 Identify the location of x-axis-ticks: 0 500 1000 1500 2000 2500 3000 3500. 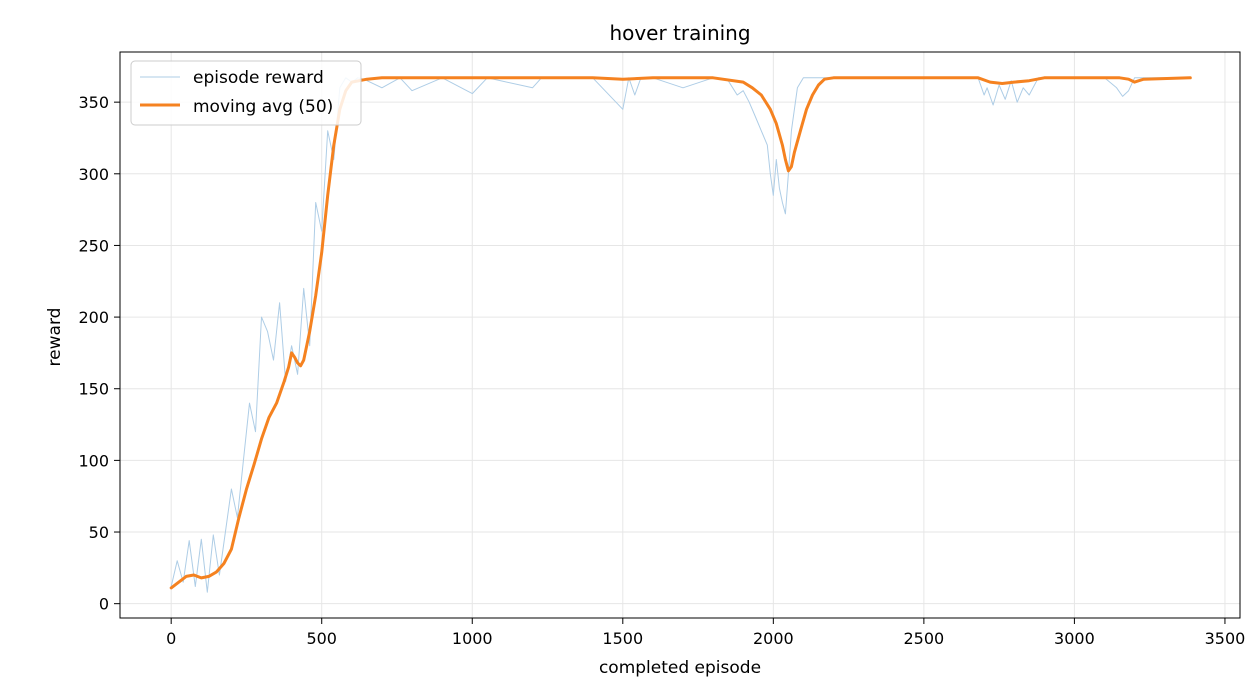
(705, 633).